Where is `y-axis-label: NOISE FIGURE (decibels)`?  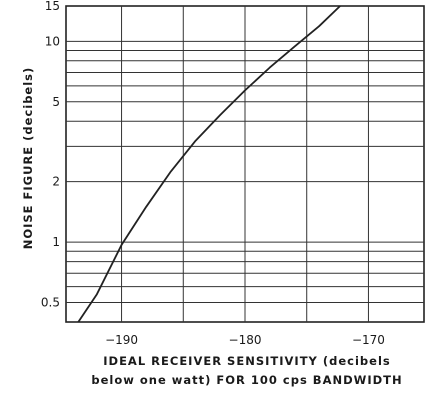
y-axis-label: NOISE FIGURE (decibels) is located at coordinates (28, 158).